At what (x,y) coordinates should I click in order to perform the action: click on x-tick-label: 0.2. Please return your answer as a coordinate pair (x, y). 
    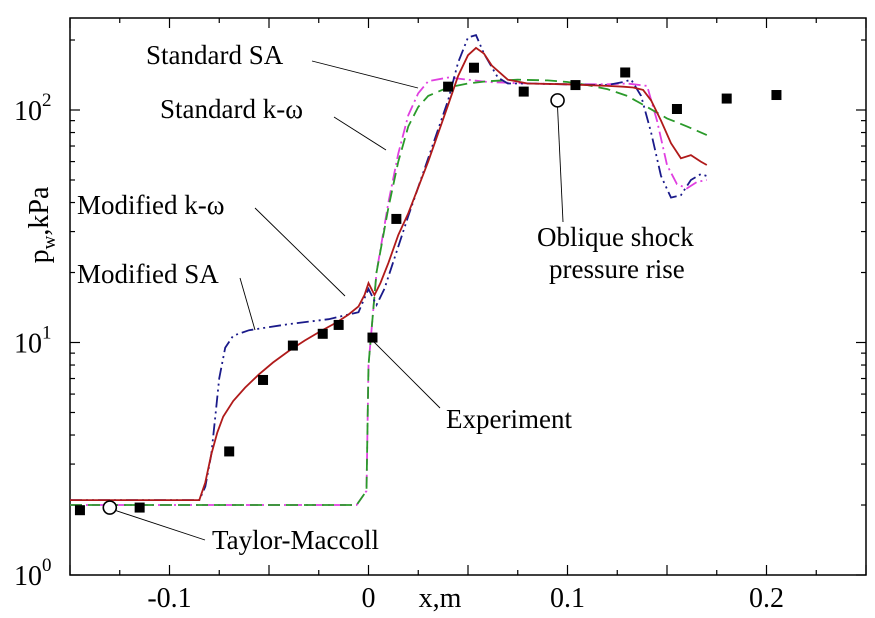
    Looking at the image, I should click on (766, 598).